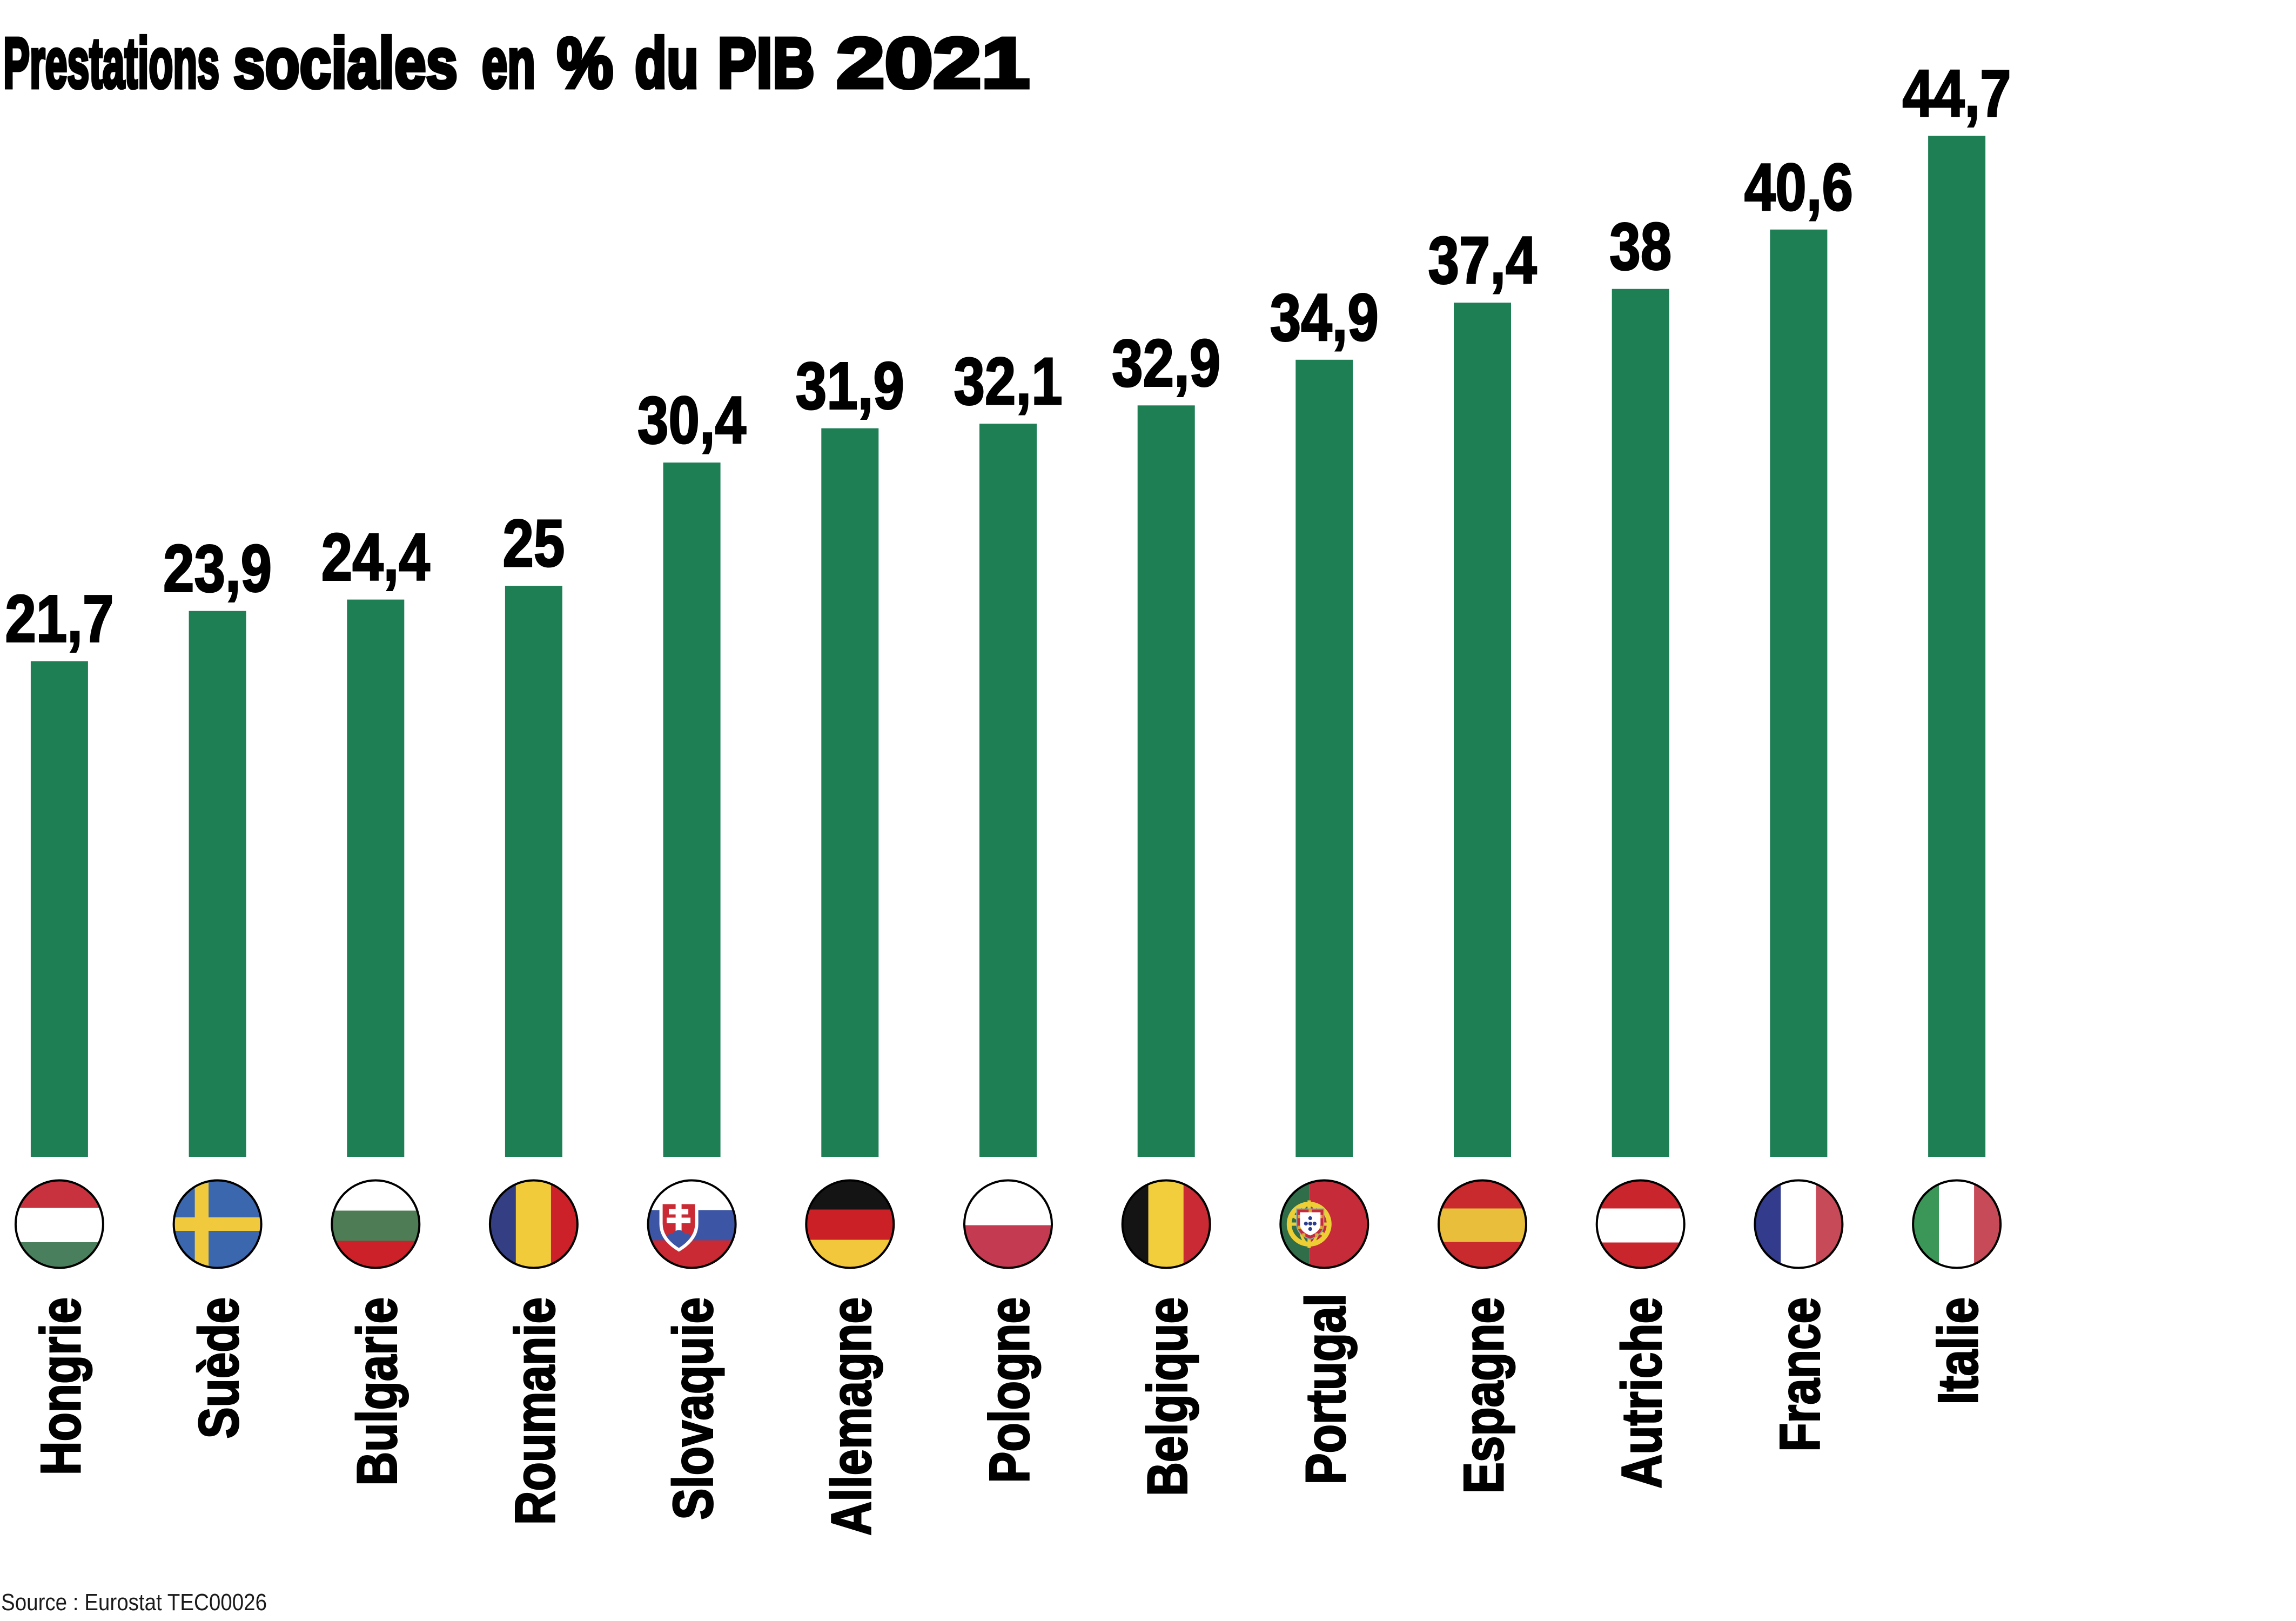  What do you see at coordinates (933, 63) in the screenshot?
I see `svg-text: 2021` at bounding box center [933, 63].